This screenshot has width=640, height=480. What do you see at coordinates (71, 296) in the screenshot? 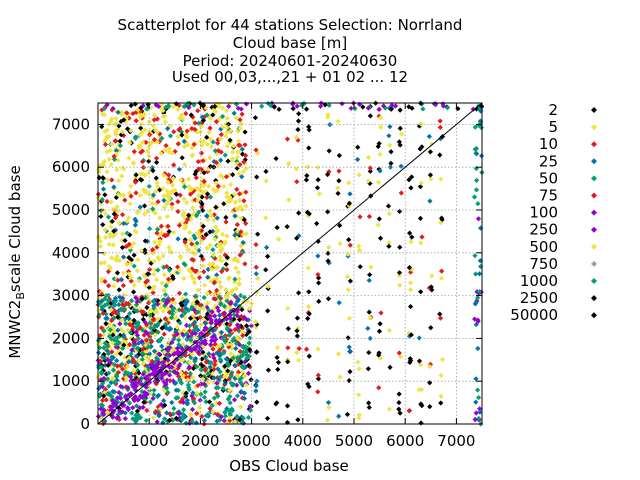
I see `y-tick-label: 3000` at bounding box center [71, 296].